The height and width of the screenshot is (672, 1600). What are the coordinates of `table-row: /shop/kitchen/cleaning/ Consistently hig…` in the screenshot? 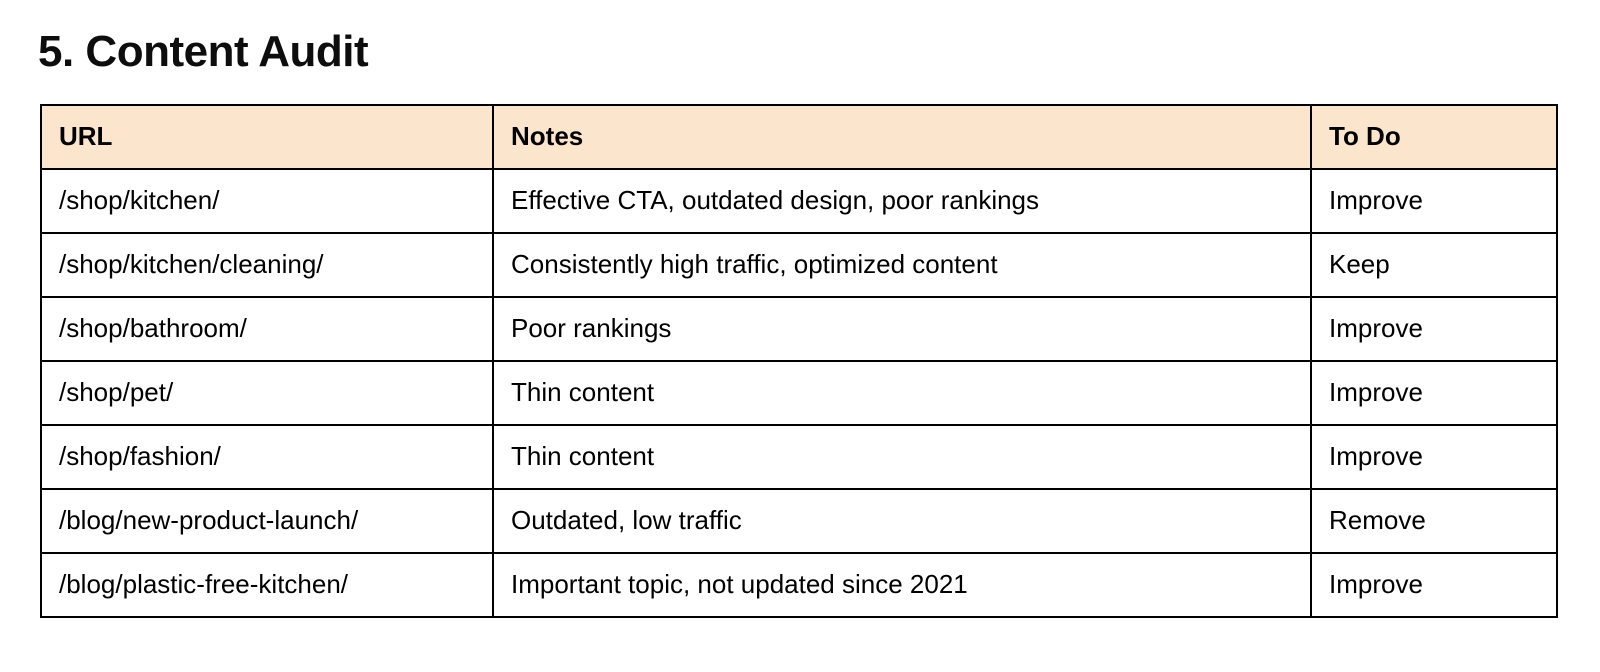 It's located at (799, 265).